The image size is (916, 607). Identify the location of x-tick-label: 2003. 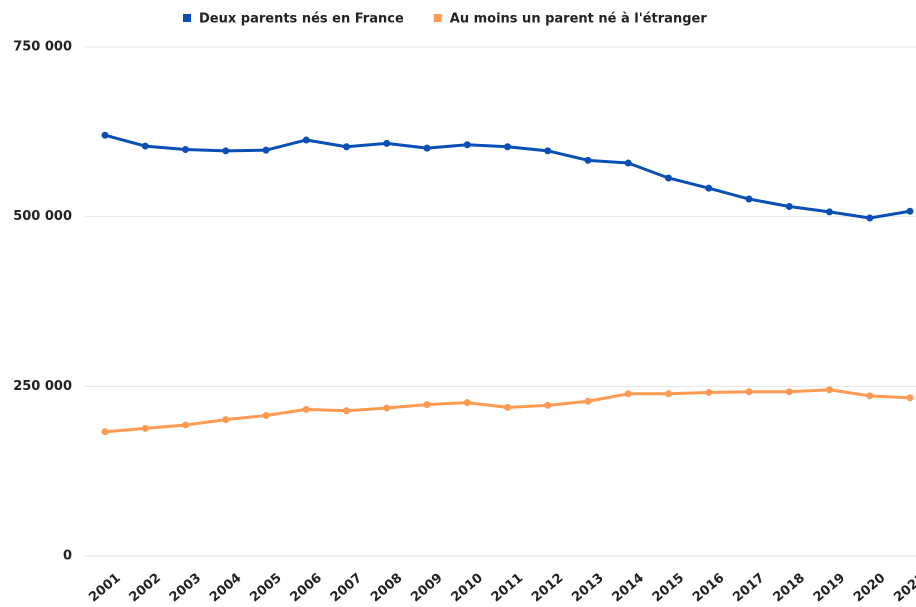
(185, 588).